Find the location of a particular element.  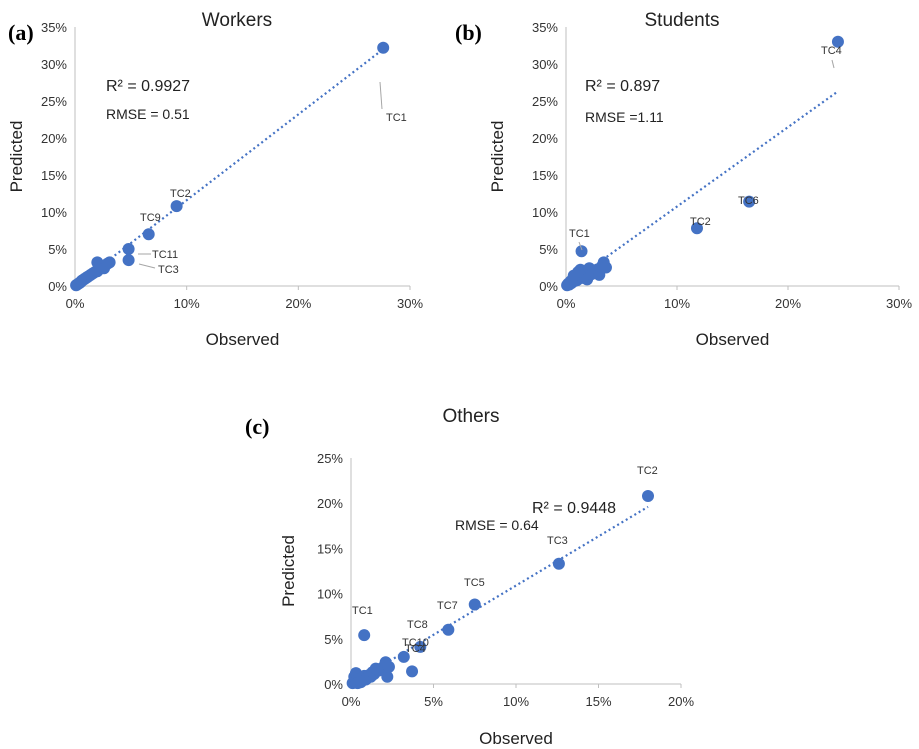

r-squared-label: R² = 0.9927 is located at coordinates (148, 86).